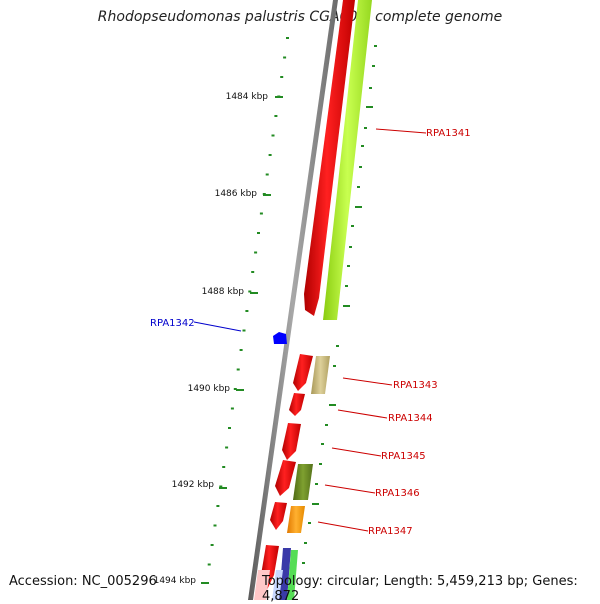  I want to click on khaki-feature, so click(320, 375).